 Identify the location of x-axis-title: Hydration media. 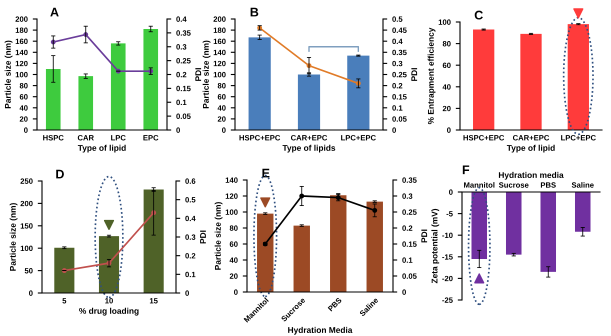
(531, 176).